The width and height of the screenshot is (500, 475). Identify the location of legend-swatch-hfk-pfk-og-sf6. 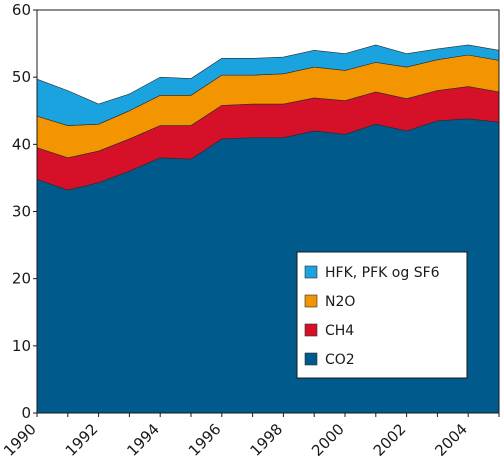
(311, 272).